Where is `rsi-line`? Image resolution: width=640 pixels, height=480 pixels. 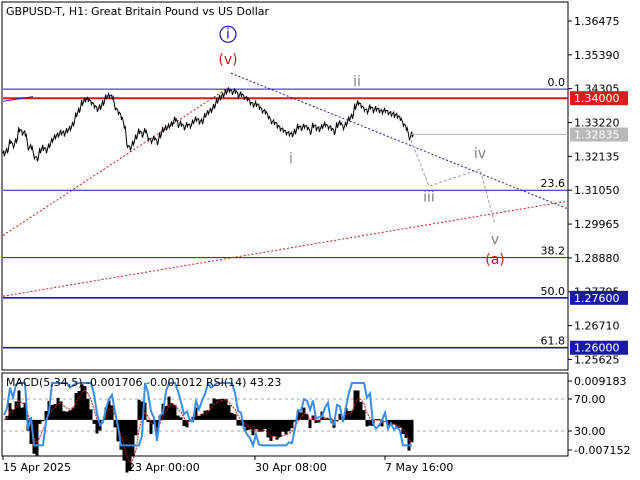 rsi-line is located at coordinates (207, 415).